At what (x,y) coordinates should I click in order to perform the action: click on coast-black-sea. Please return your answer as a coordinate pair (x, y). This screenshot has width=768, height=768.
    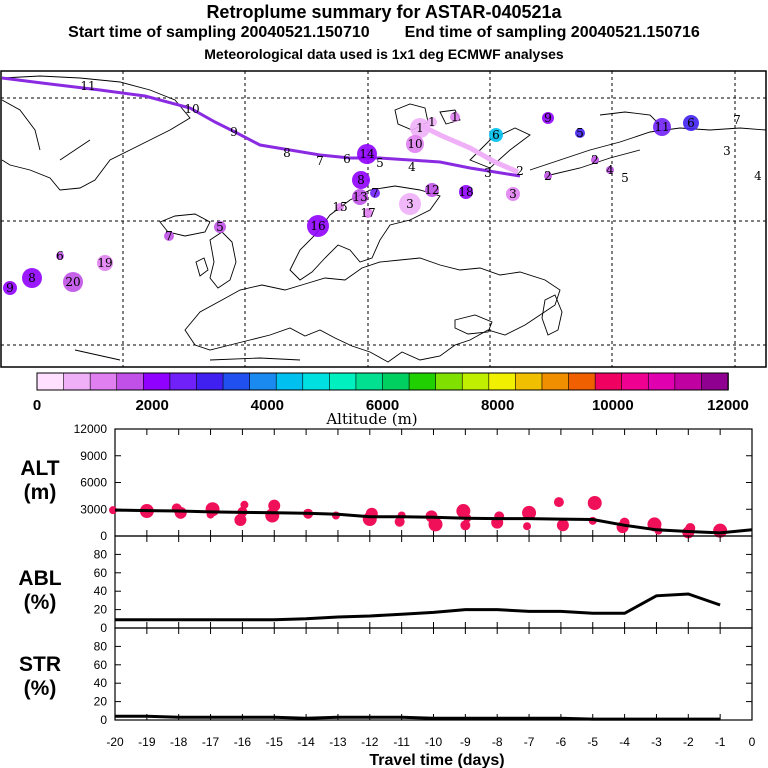
    Looking at the image, I should click on (473, 324).